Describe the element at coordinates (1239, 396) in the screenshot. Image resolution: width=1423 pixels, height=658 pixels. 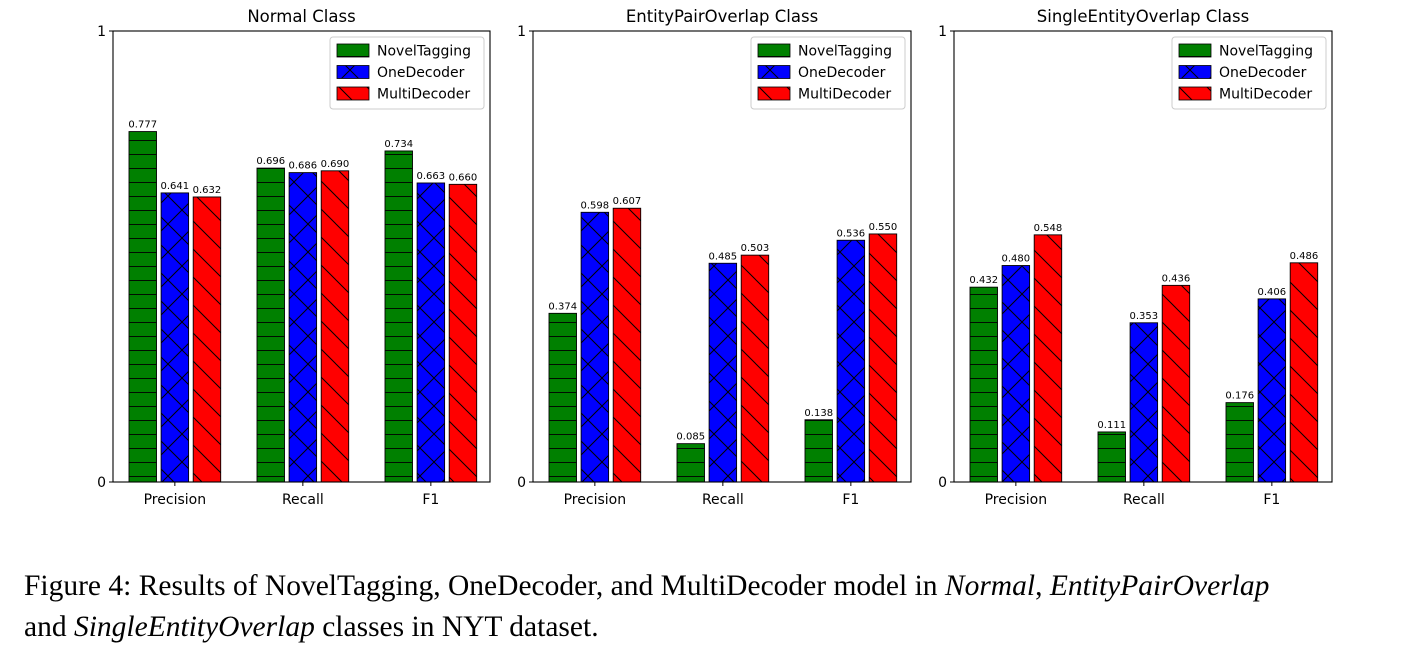
I see `data-label-noveltagging-f1: 0.176` at that location.